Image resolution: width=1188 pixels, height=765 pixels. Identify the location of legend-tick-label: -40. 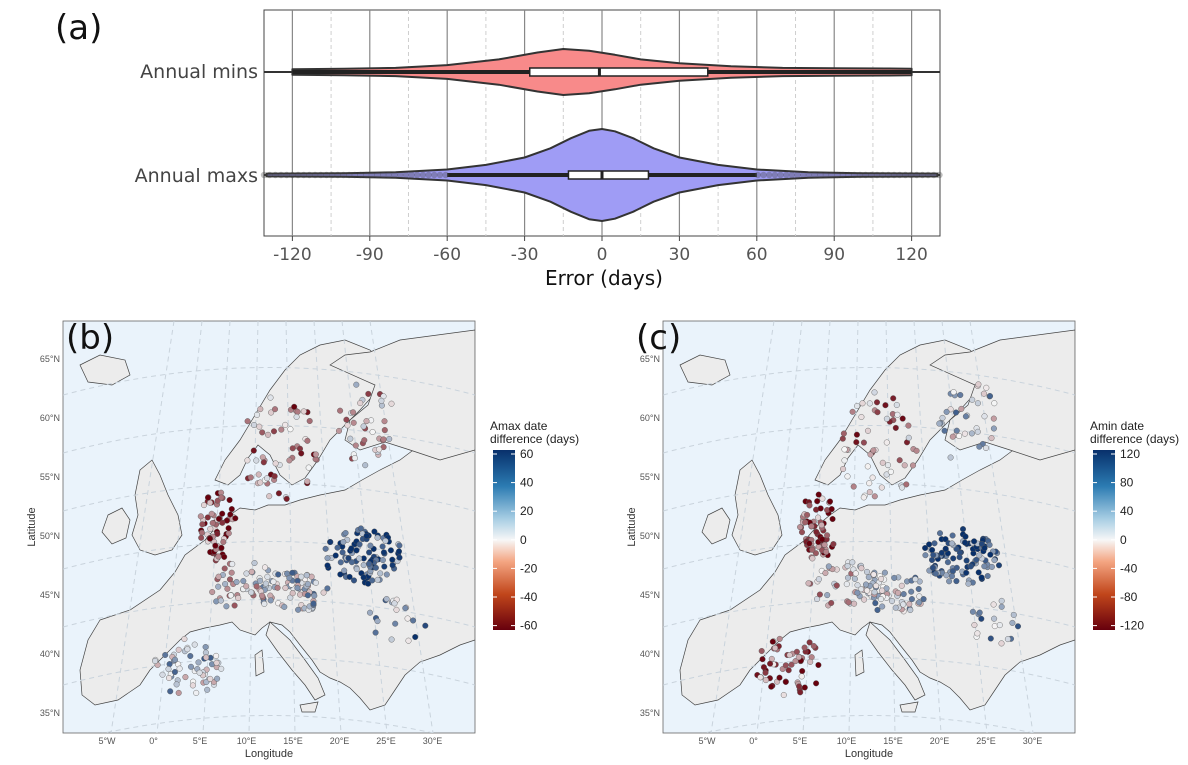
(529, 597).